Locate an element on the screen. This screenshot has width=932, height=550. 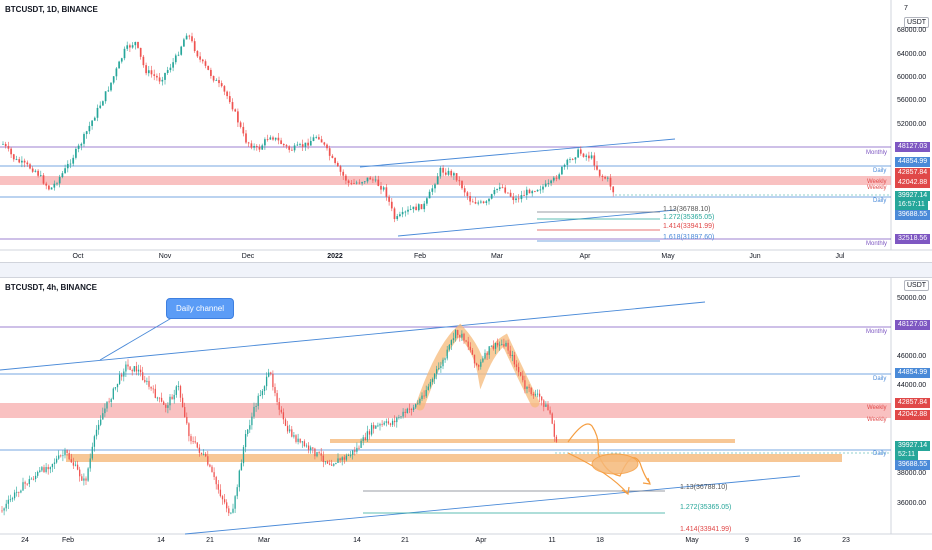
pane-separator is located at coordinates (466, 270).